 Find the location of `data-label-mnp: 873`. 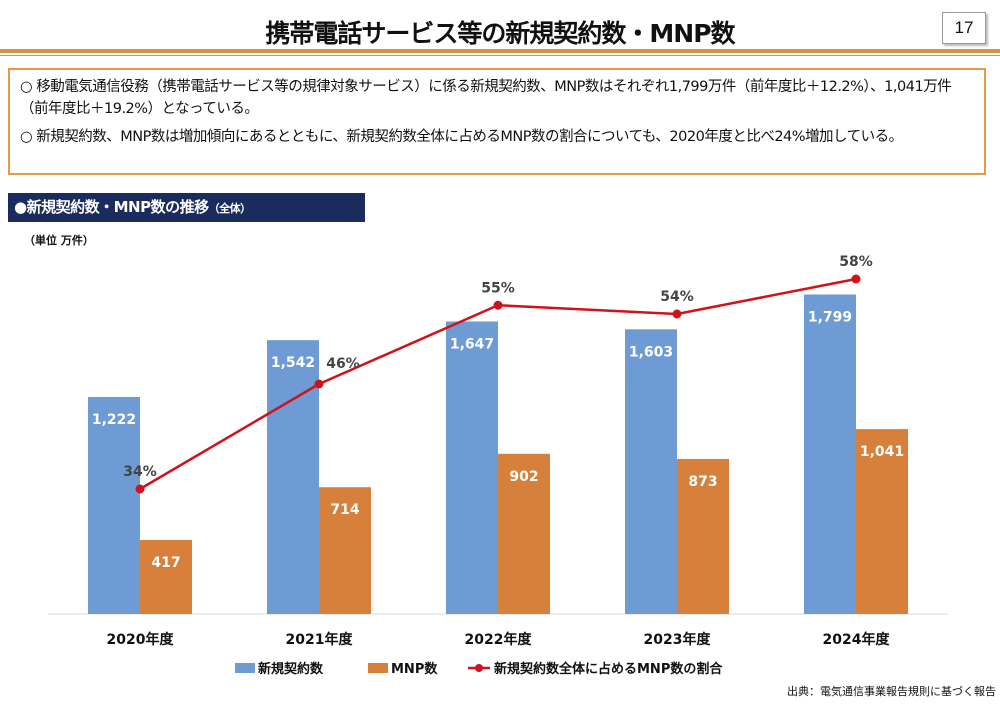

data-label-mnp: 873 is located at coordinates (702, 482).